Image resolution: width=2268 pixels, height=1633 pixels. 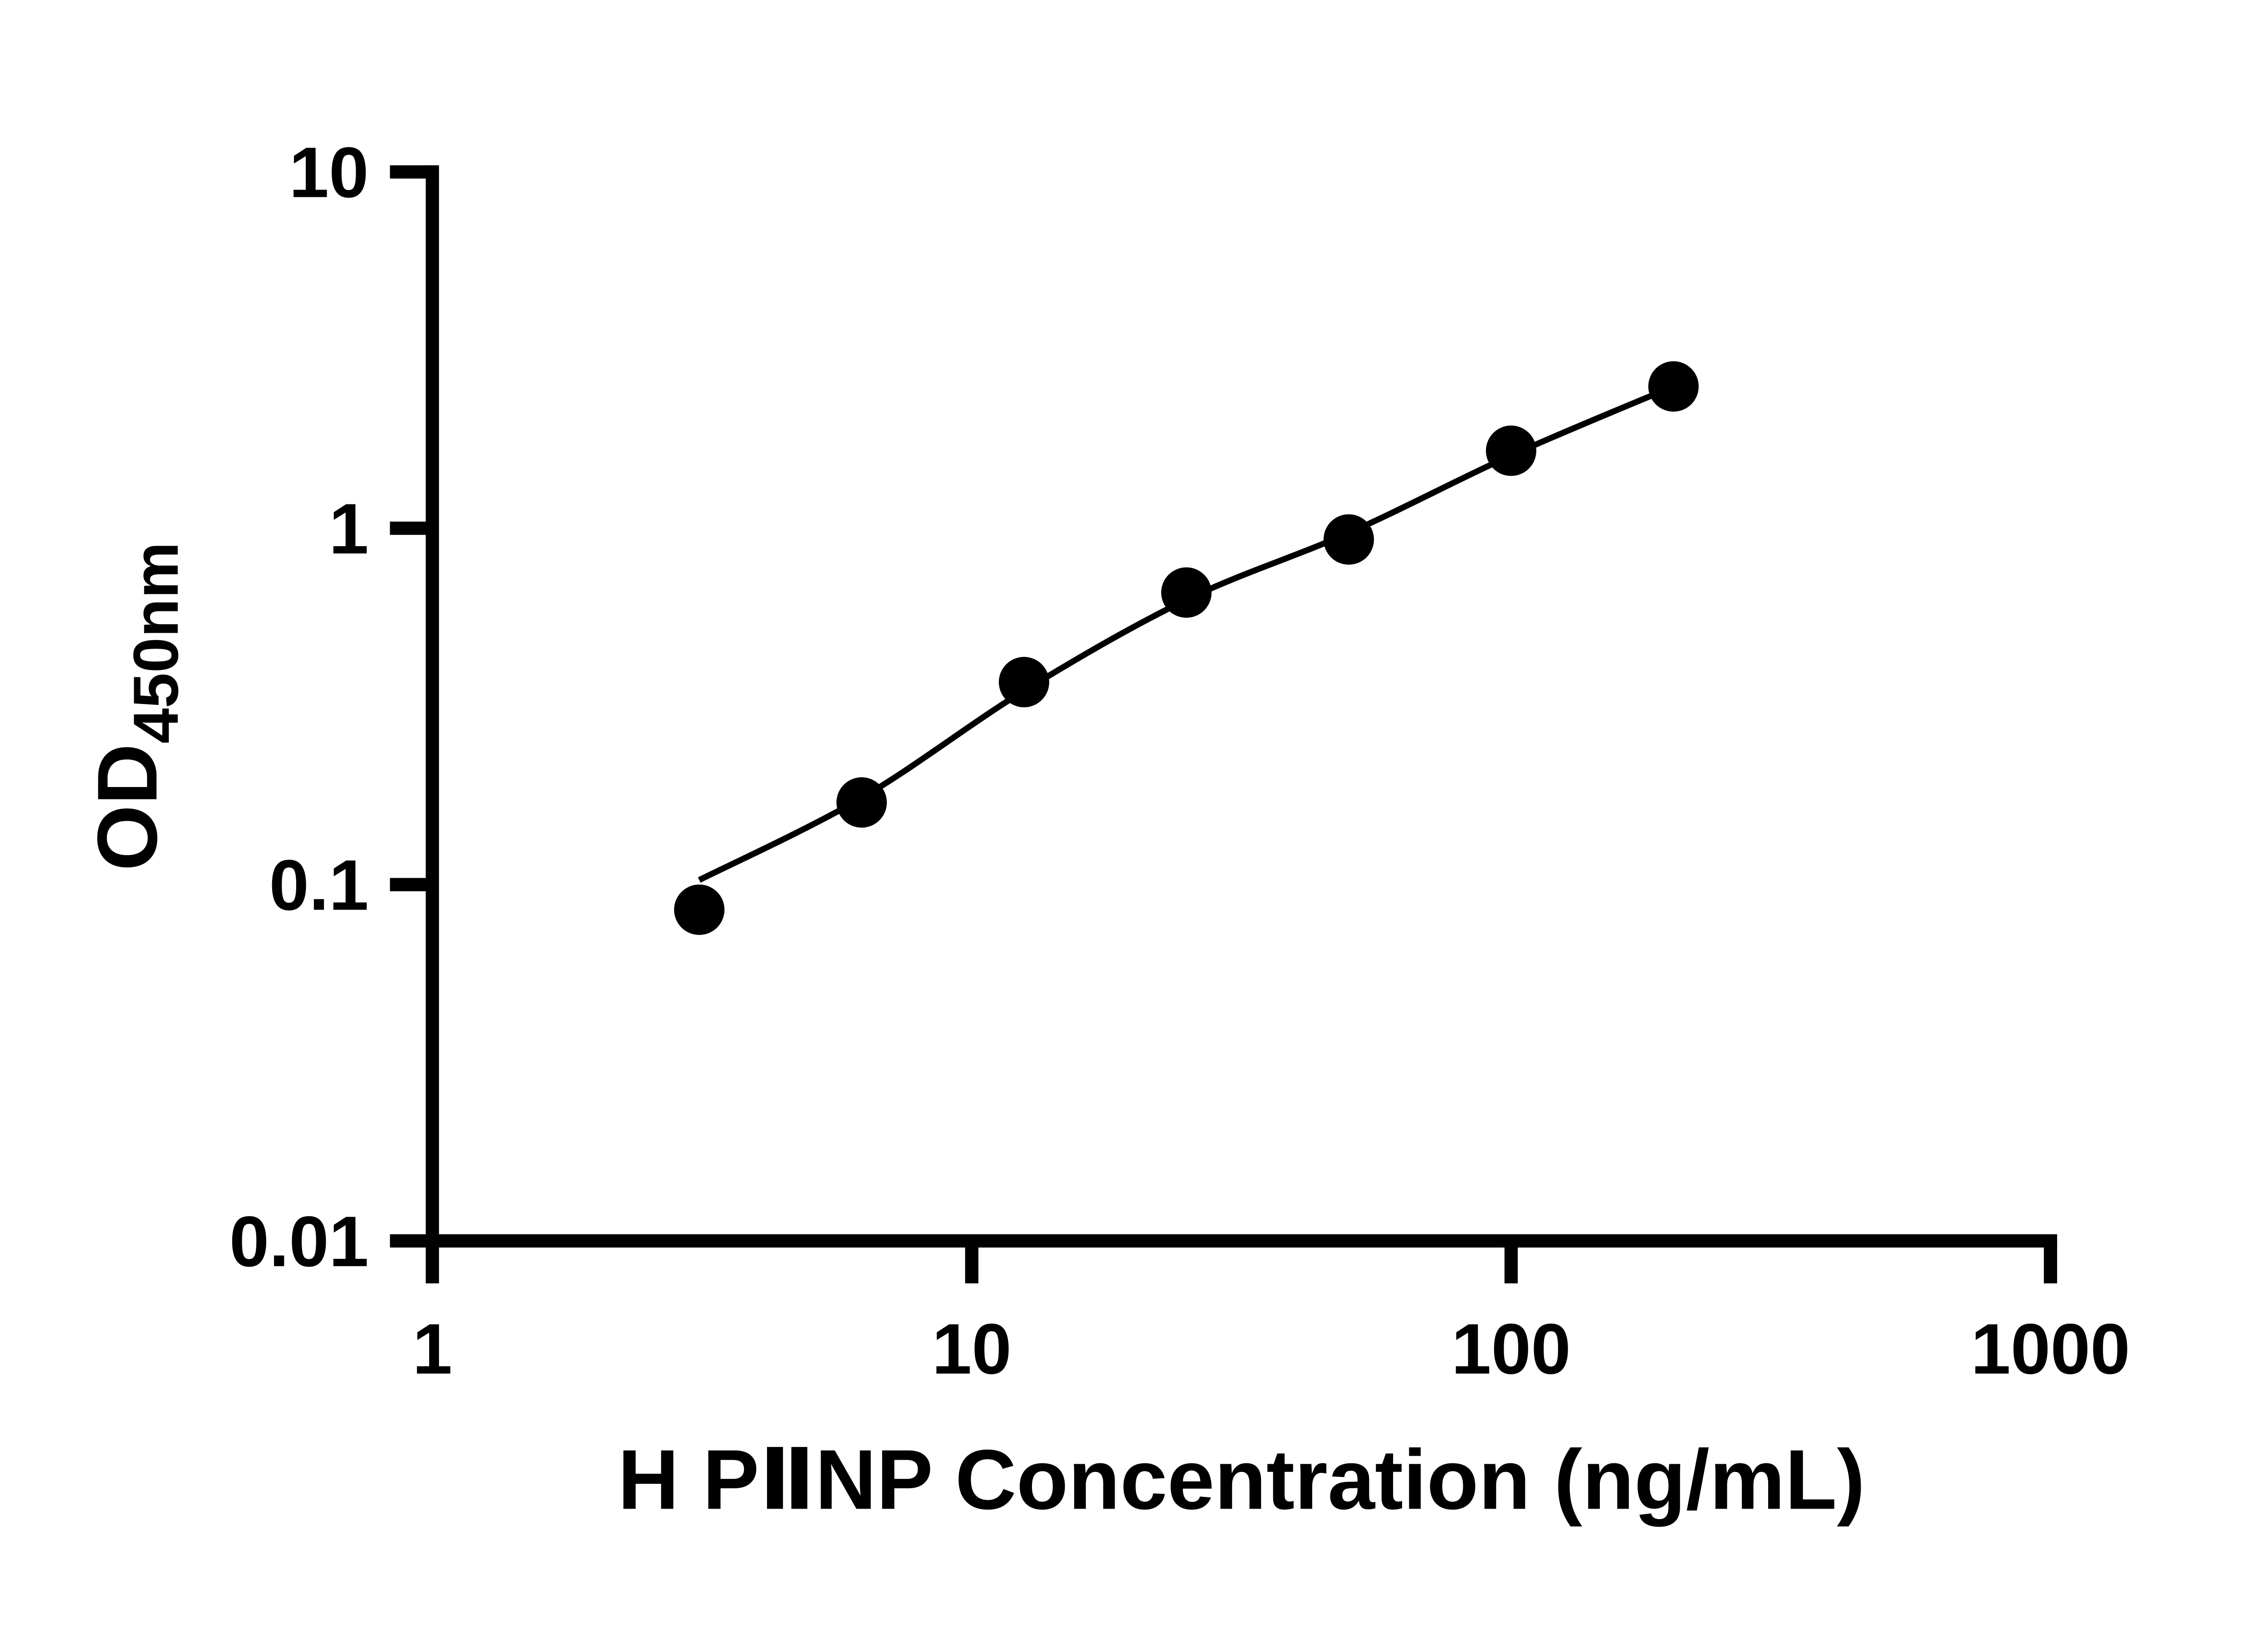 What do you see at coordinates (318, 885) in the screenshot?
I see `y-tick-label: 0.1` at bounding box center [318, 885].